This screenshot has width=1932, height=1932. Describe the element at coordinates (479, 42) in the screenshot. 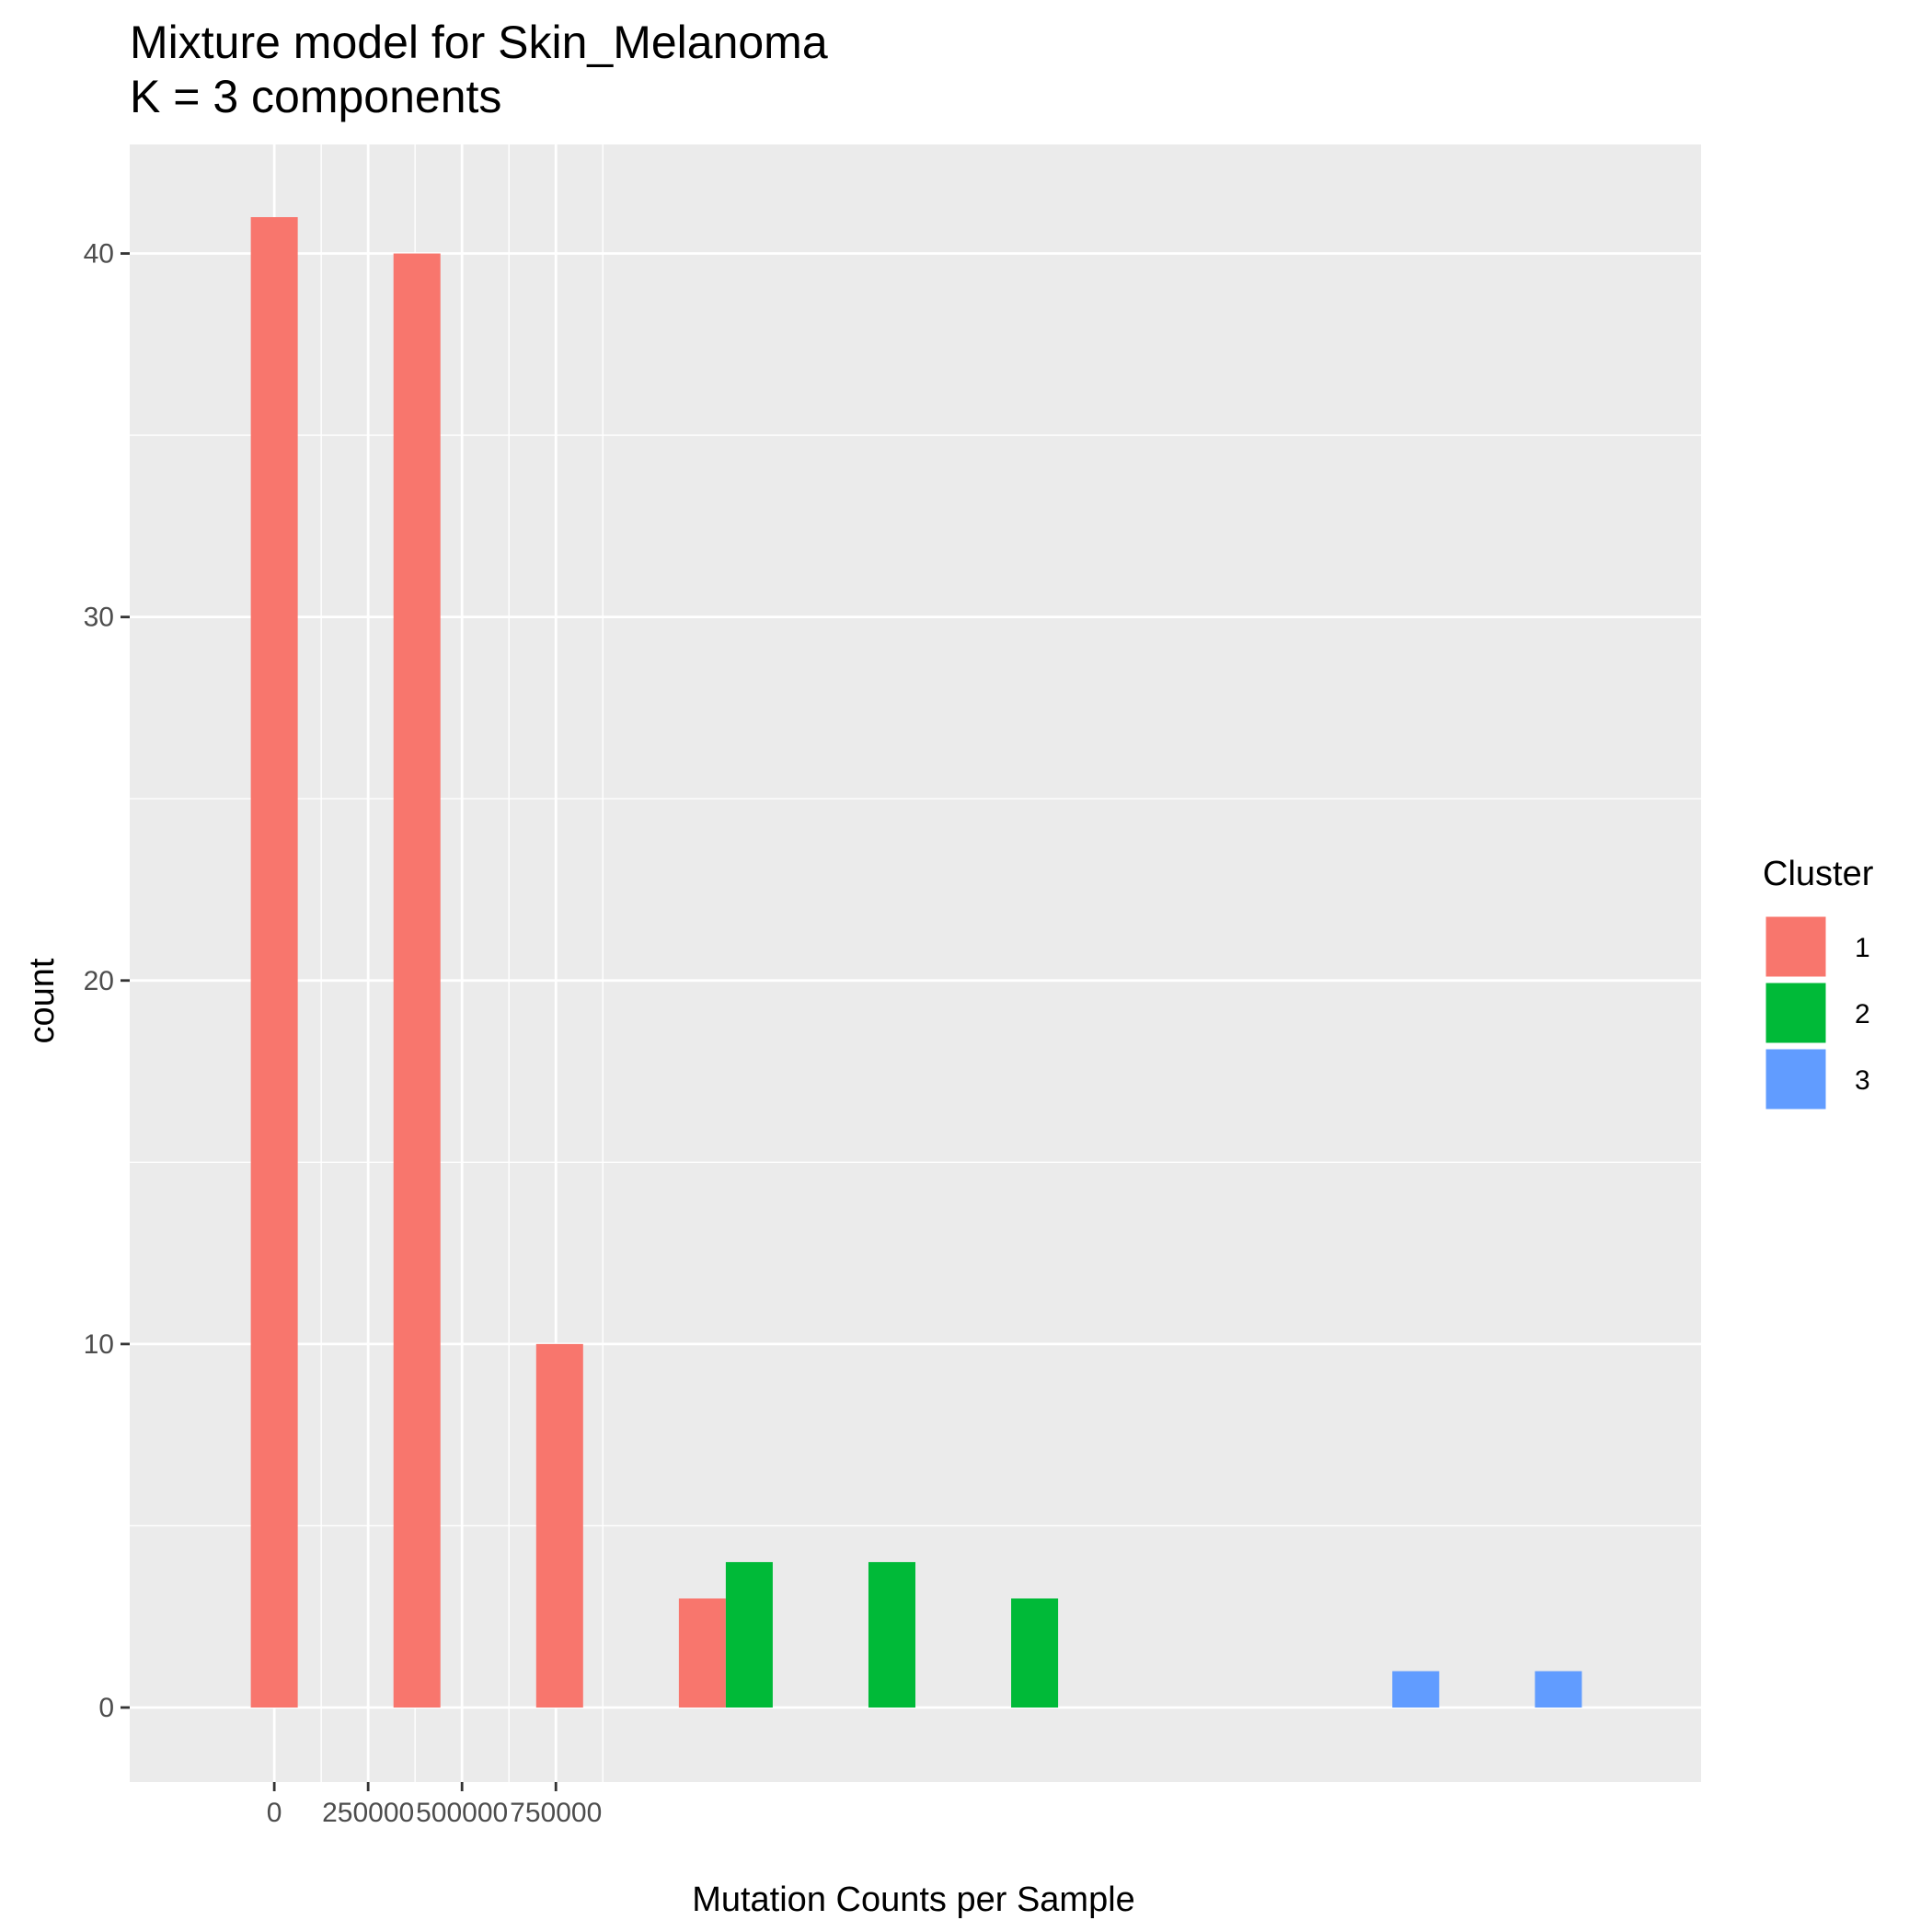

I see `chart-title: Mixture model for Skin_Melanoma` at that location.